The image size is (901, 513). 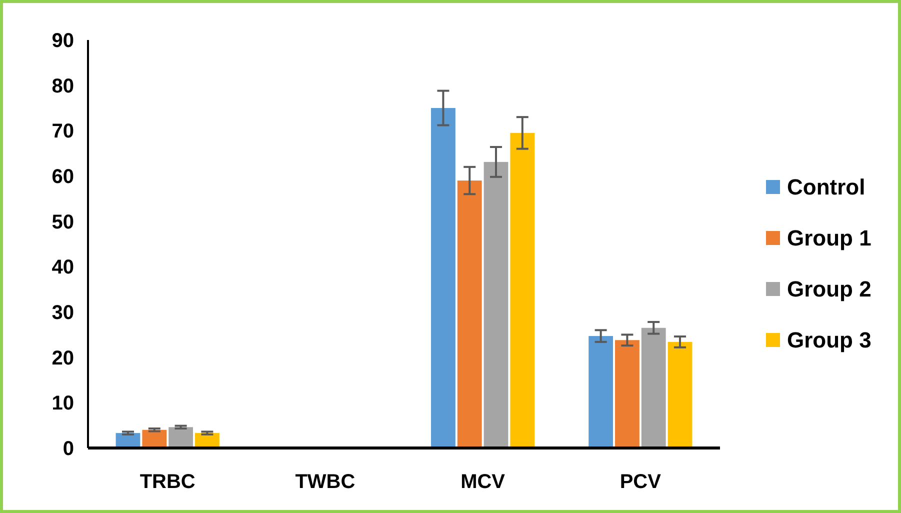 I want to click on x-tick-label: MCV, so click(x=483, y=482).